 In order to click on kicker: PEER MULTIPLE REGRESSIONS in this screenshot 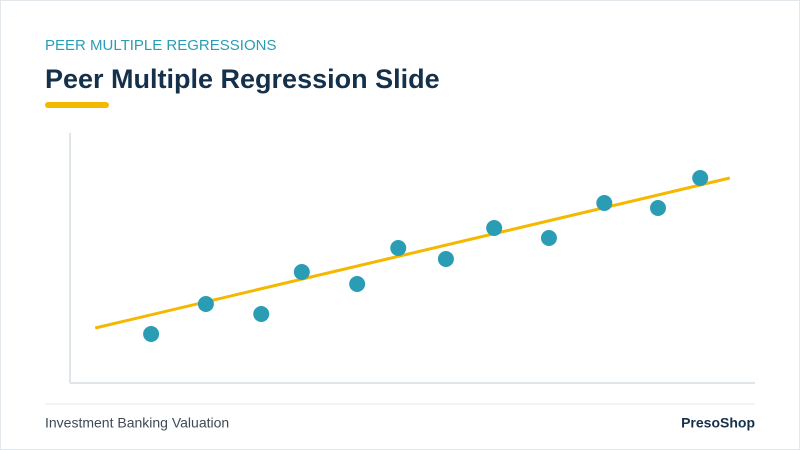, I will do `click(160, 45)`.